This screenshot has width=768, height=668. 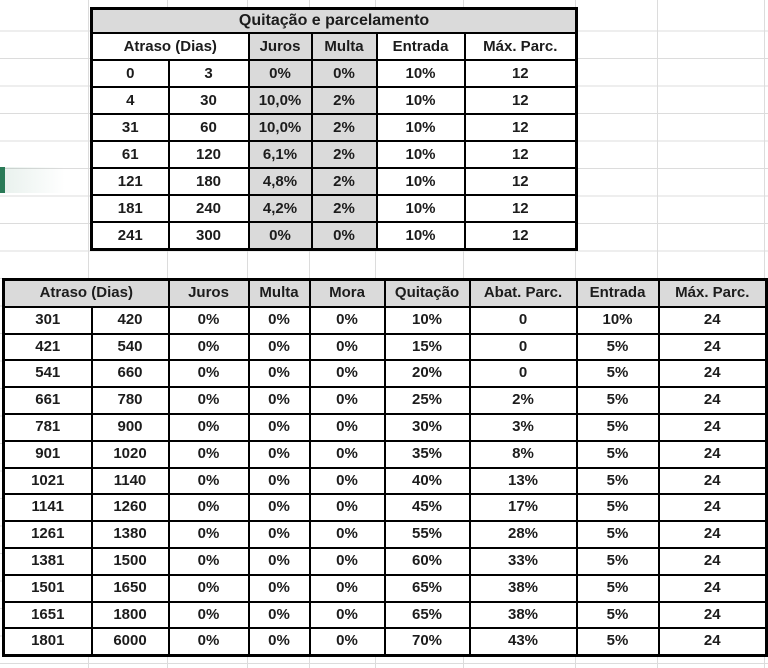 I want to click on cell: 1021, so click(x=47, y=481).